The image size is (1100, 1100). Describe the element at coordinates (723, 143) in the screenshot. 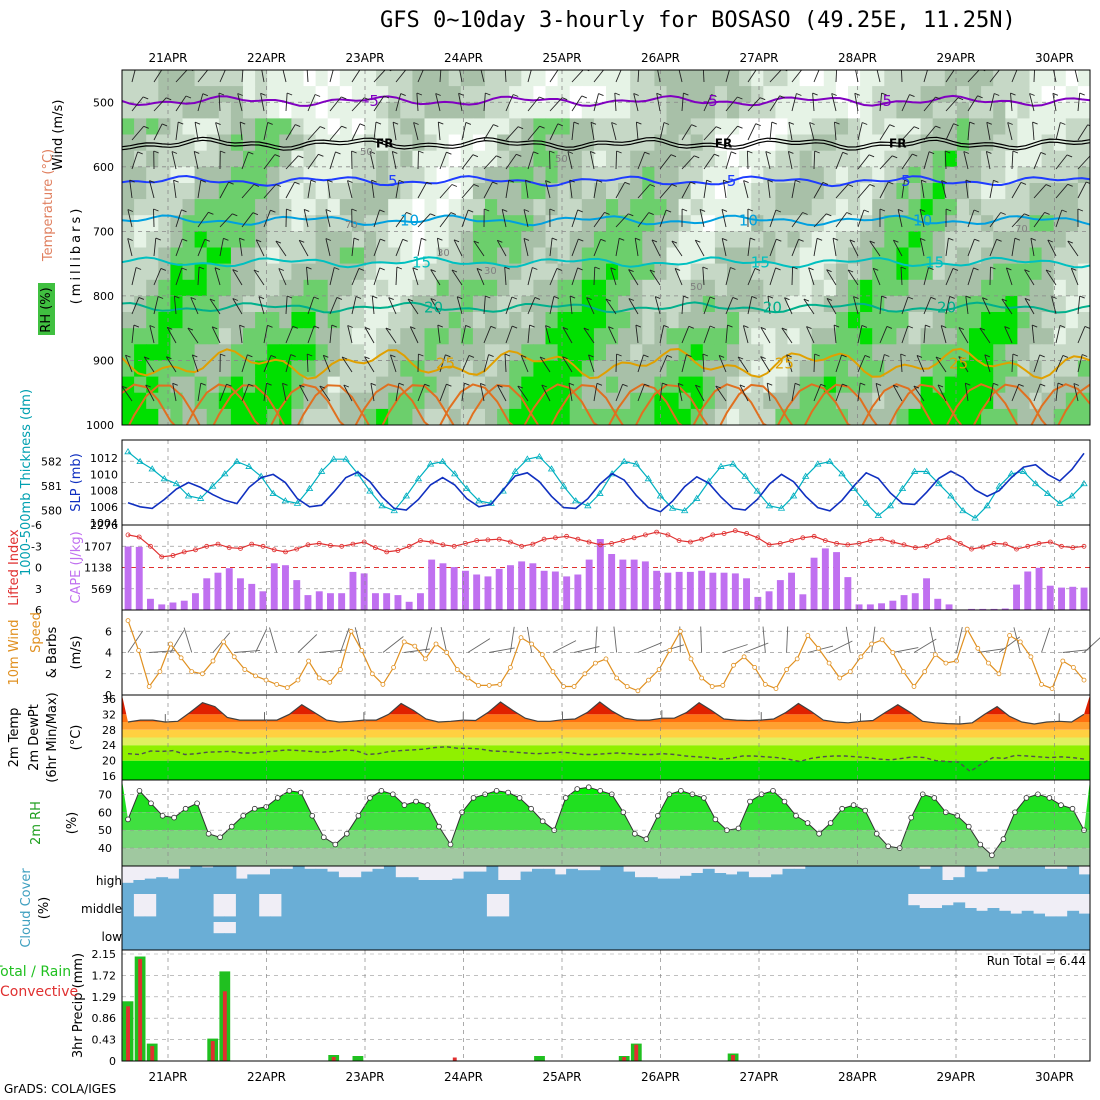

I see `isotherm-label-FR: FR` at that location.